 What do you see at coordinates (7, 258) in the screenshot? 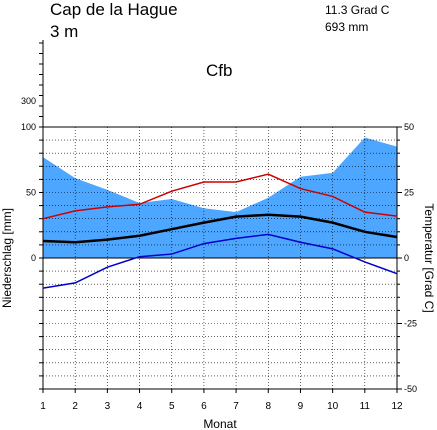
I see `left-axis-title: Niederschlag [mm]` at bounding box center [7, 258].